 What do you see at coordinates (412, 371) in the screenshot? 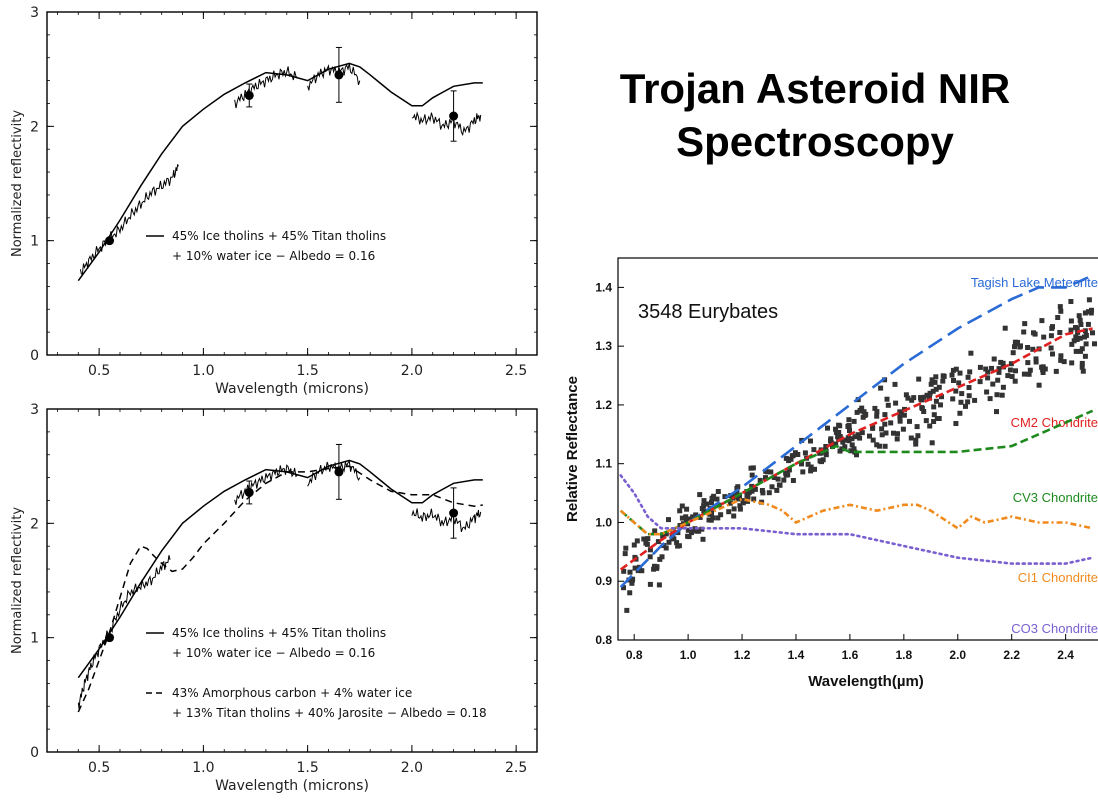
I see `x-tick-label: 2.0` at bounding box center [412, 371].